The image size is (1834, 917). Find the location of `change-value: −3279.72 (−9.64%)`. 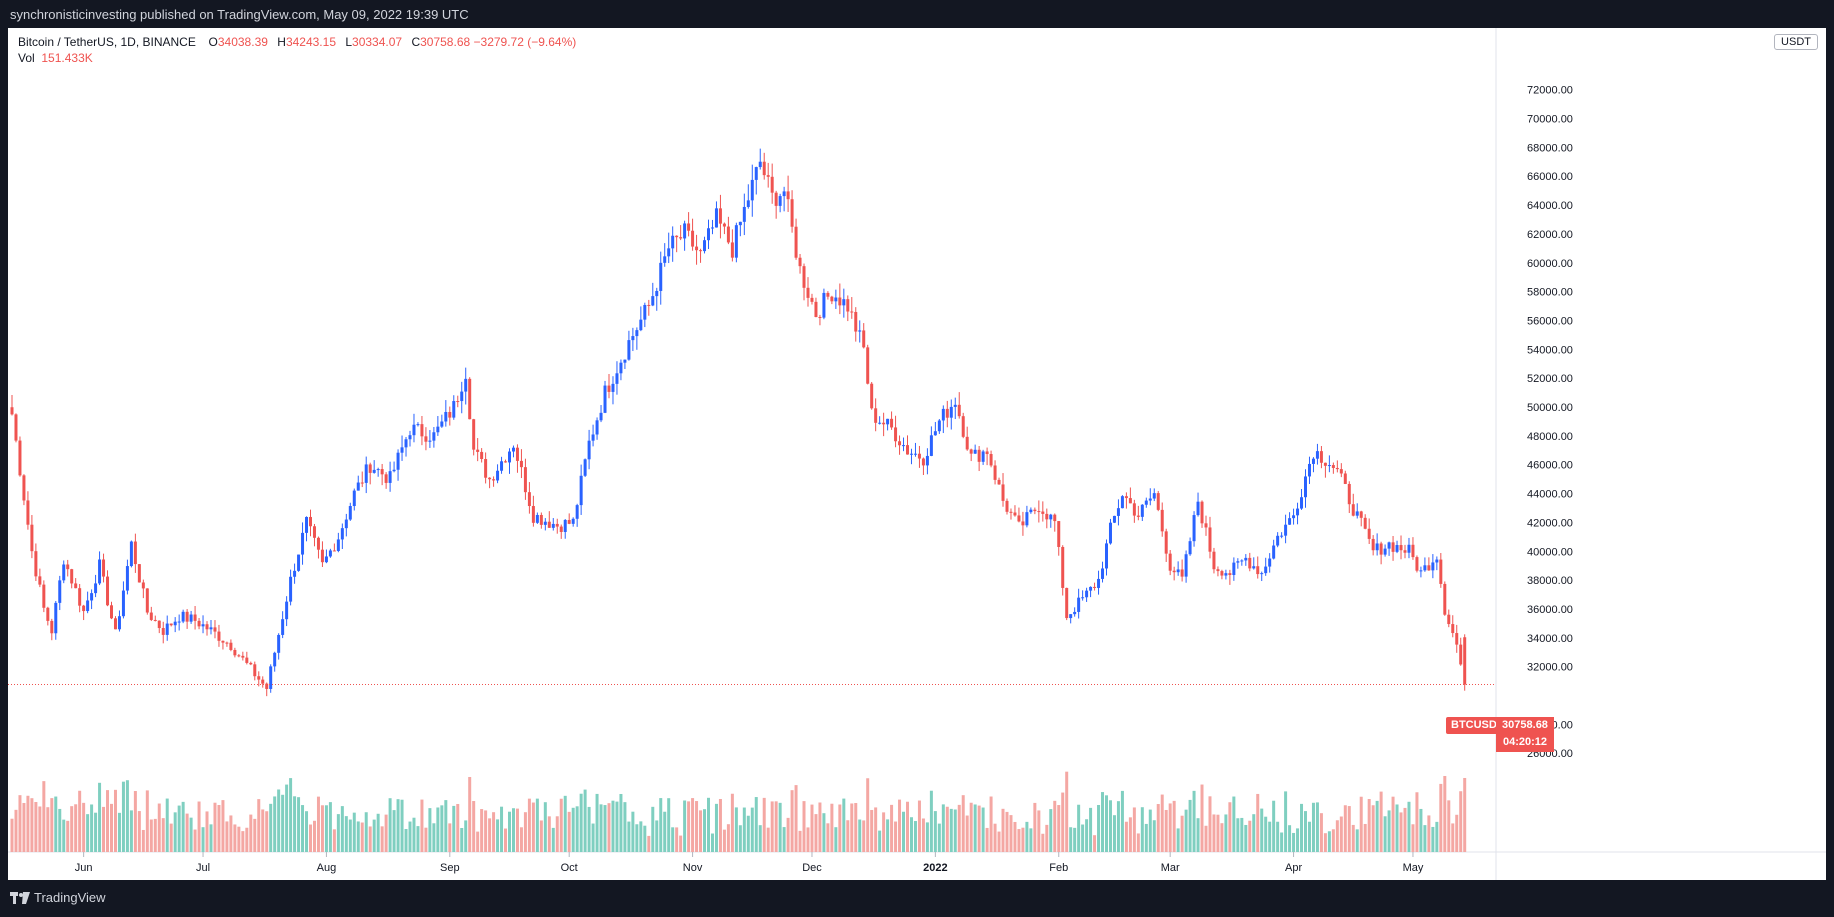

change-value: −3279.72 (−9.64%) is located at coordinates (525, 42).